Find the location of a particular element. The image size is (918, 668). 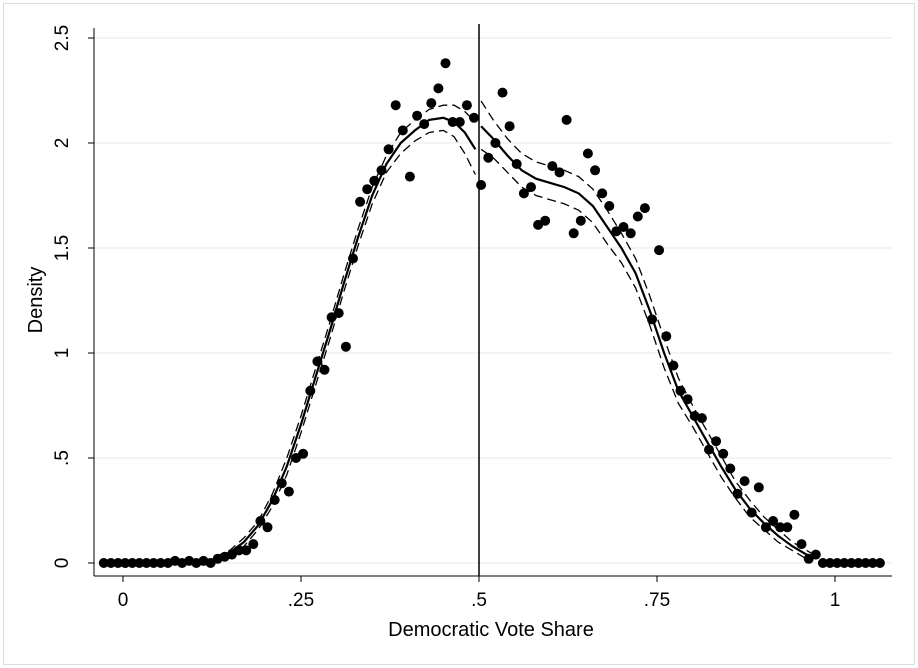

x-tick-label: 1 is located at coordinates (835, 600).